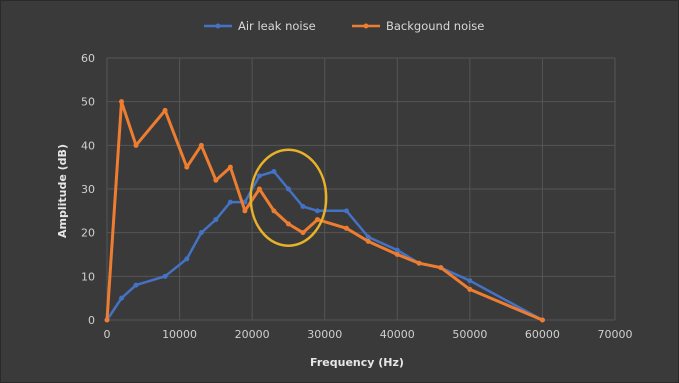  What do you see at coordinates (277, 26) in the screenshot?
I see `legend-label-air-leak: Air leak noise` at bounding box center [277, 26].